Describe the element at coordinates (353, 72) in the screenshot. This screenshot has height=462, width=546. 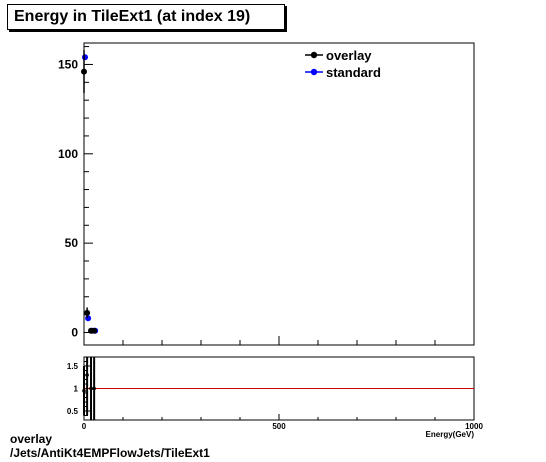
I see `legend-standard-label: standard` at that location.